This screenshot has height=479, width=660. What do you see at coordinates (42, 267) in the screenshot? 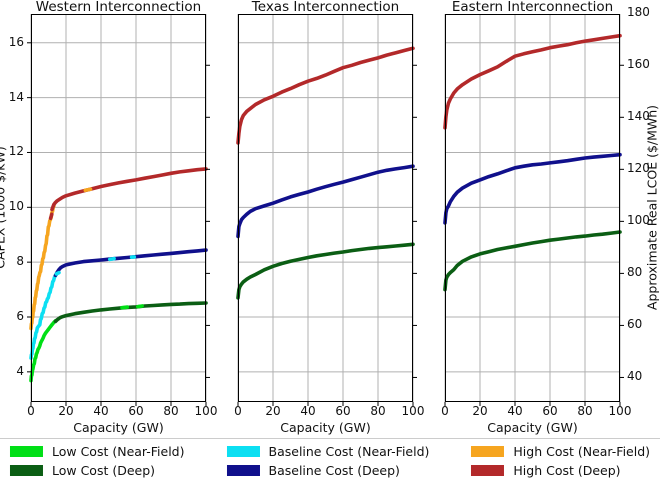
I see `series-high-cost-near-field` at bounding box center [42, 267].